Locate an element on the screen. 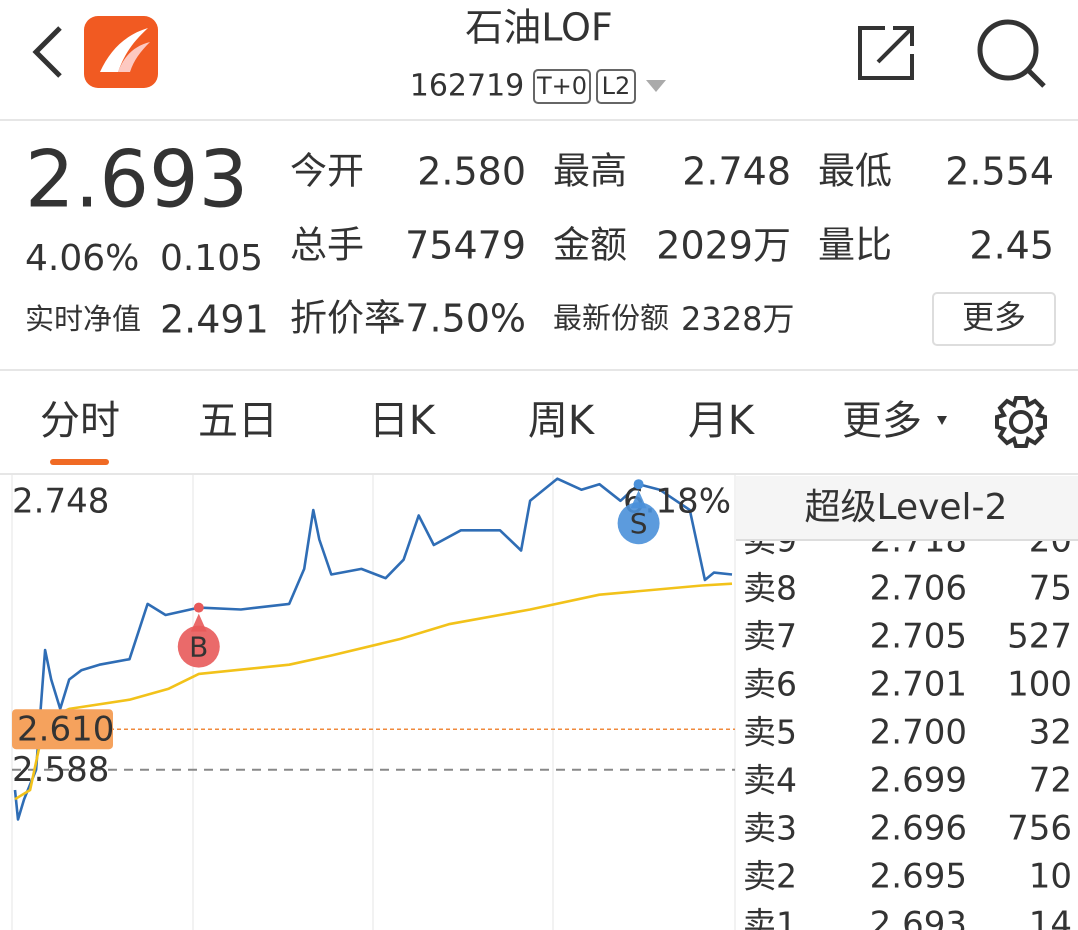  stat-value: 2328万 is located at coordinates (737, 319).